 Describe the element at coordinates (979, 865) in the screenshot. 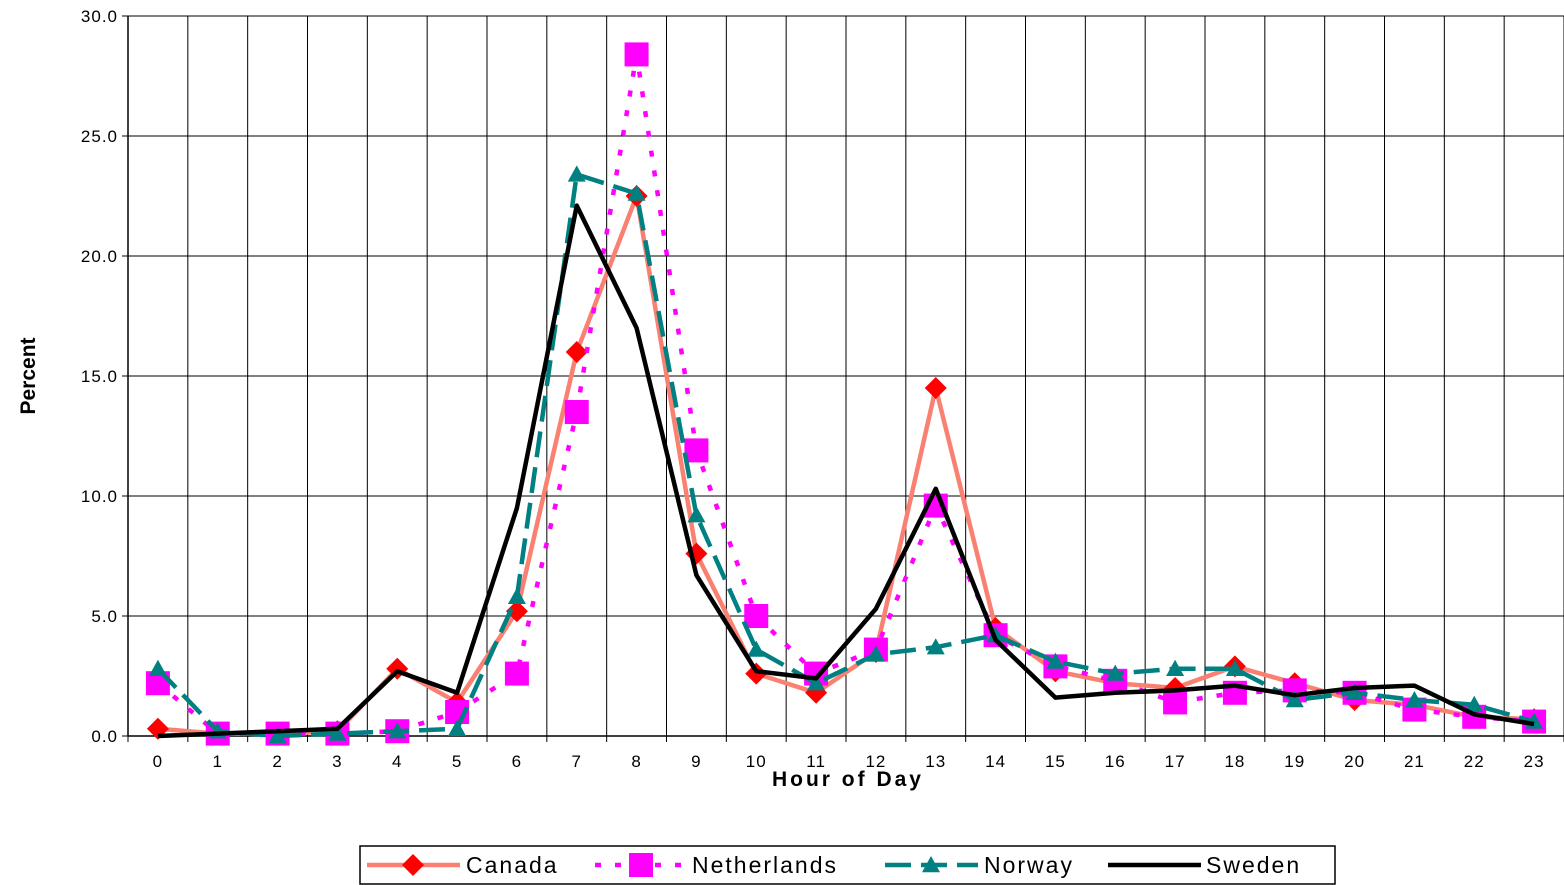

I see `legend-item-norway: Norway` at that location.